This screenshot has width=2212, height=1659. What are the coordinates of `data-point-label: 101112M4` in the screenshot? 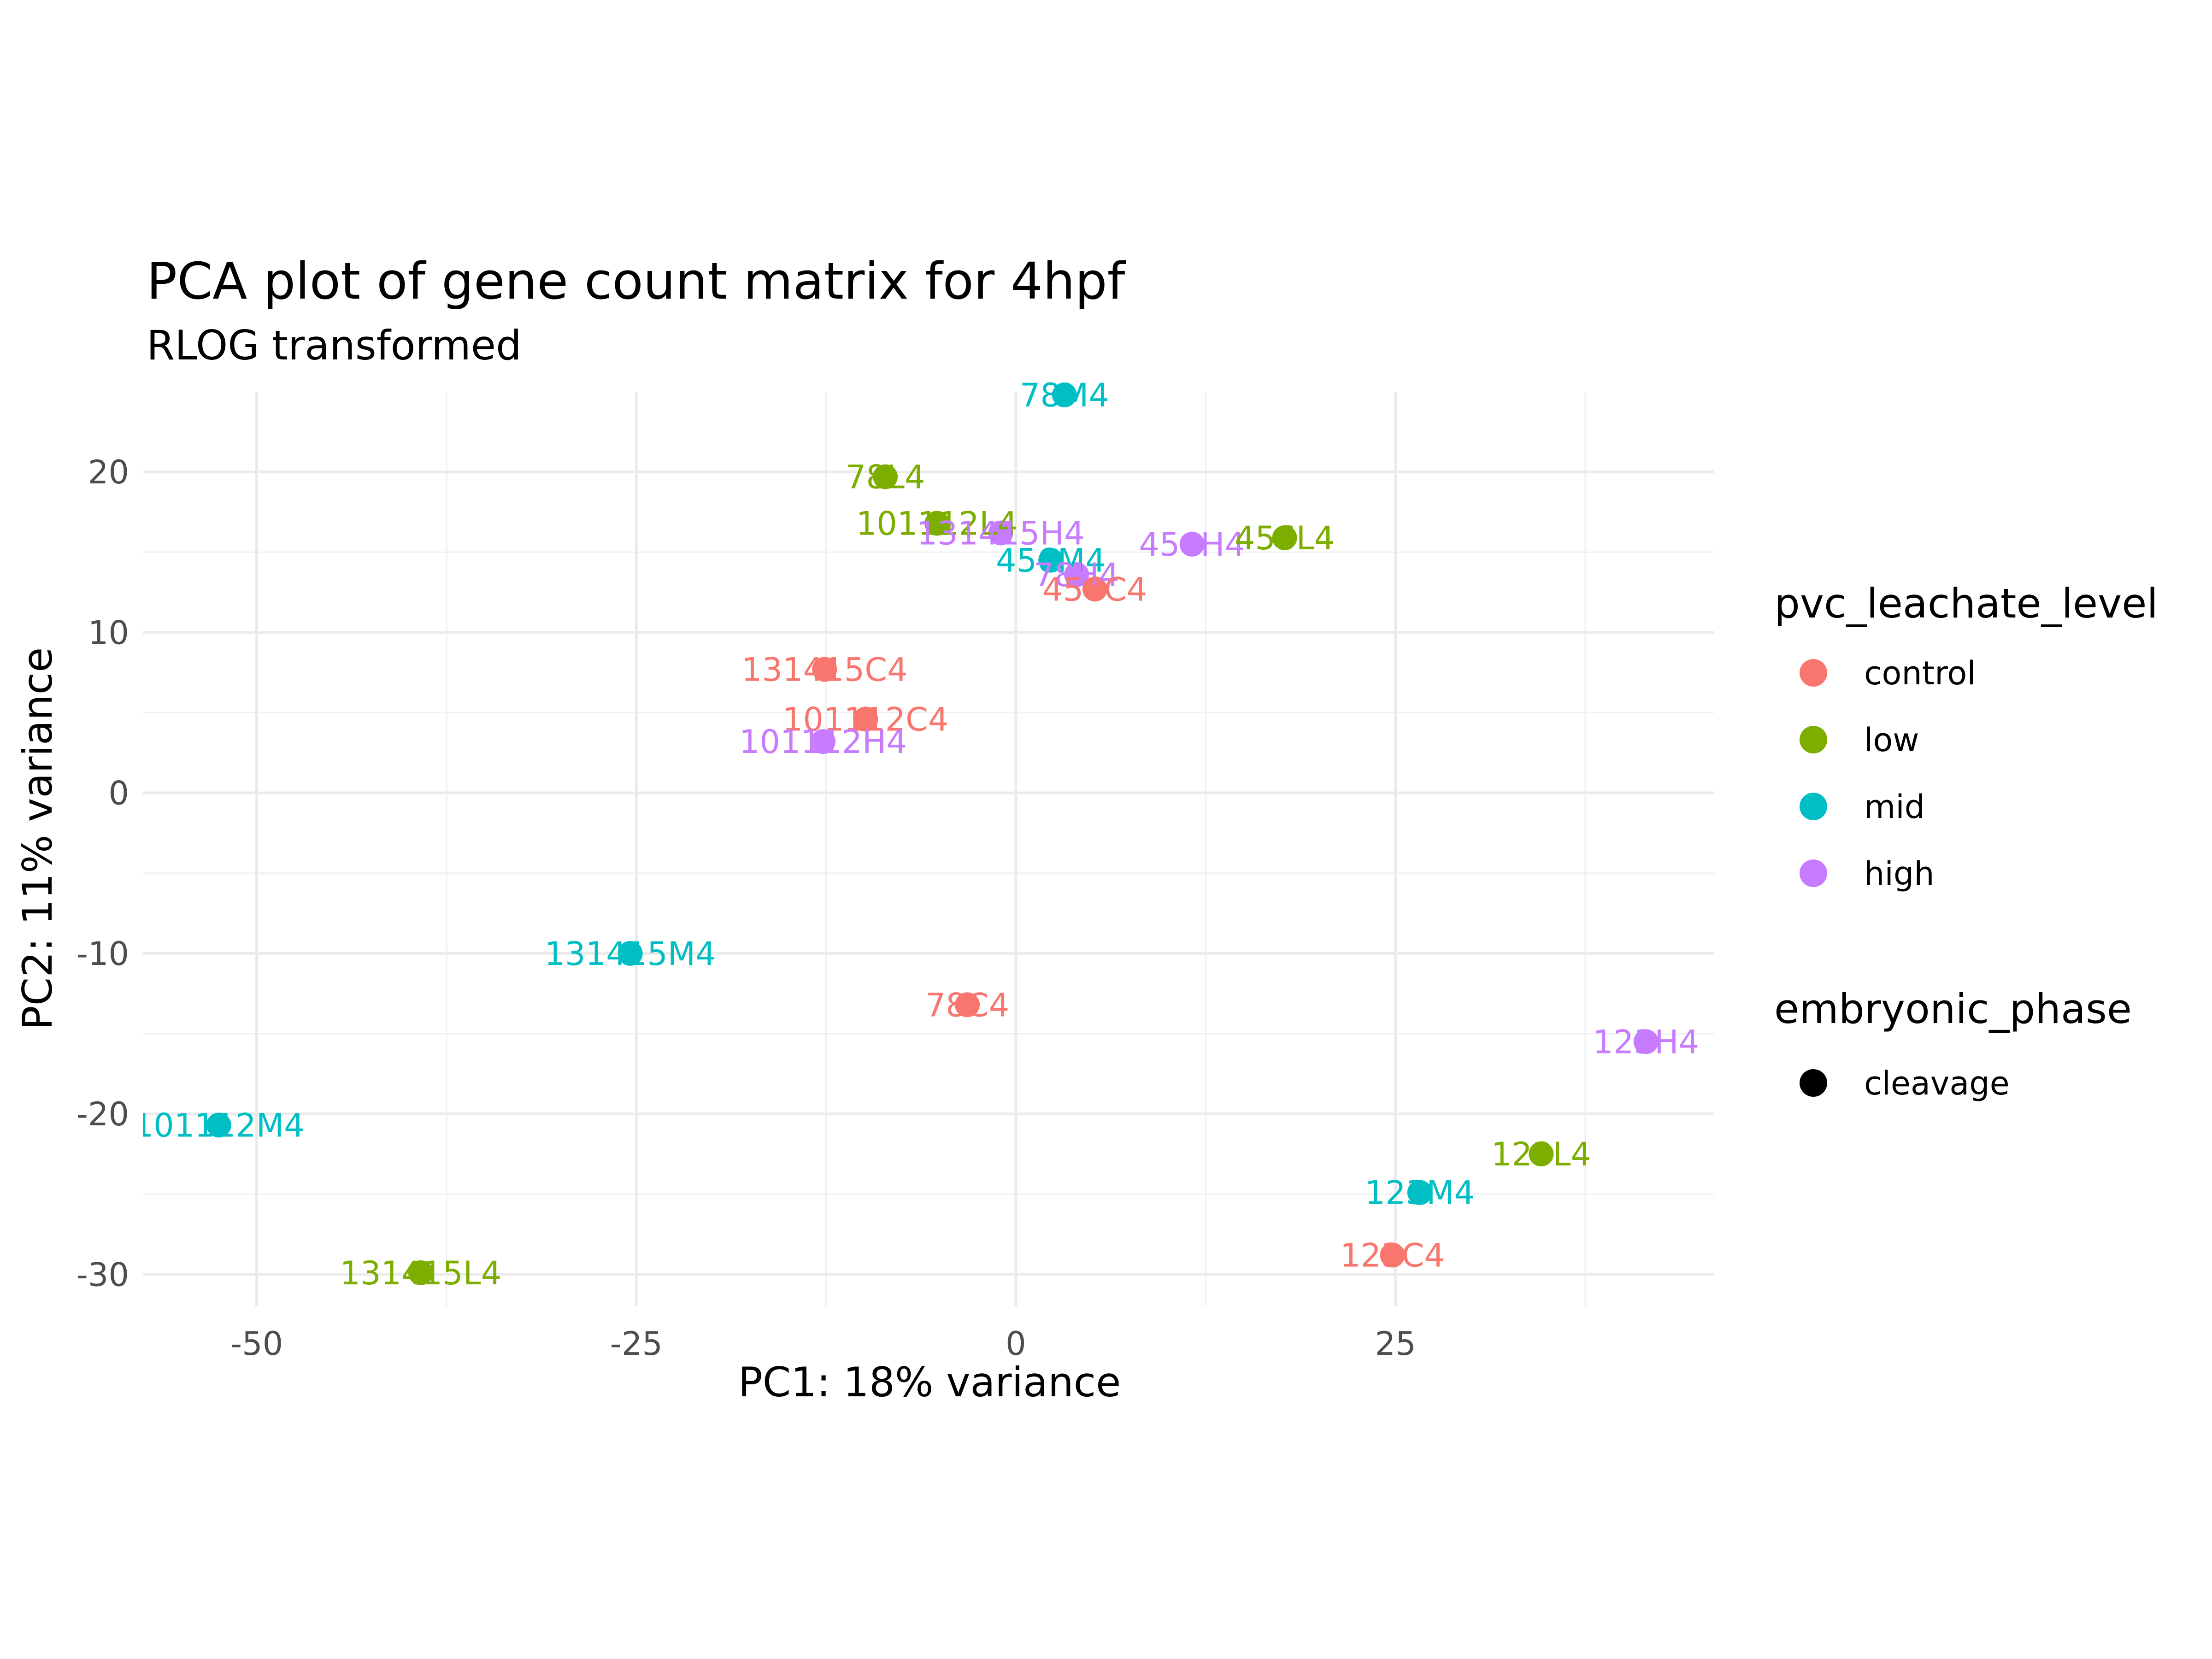 It's located at (219, 1125).